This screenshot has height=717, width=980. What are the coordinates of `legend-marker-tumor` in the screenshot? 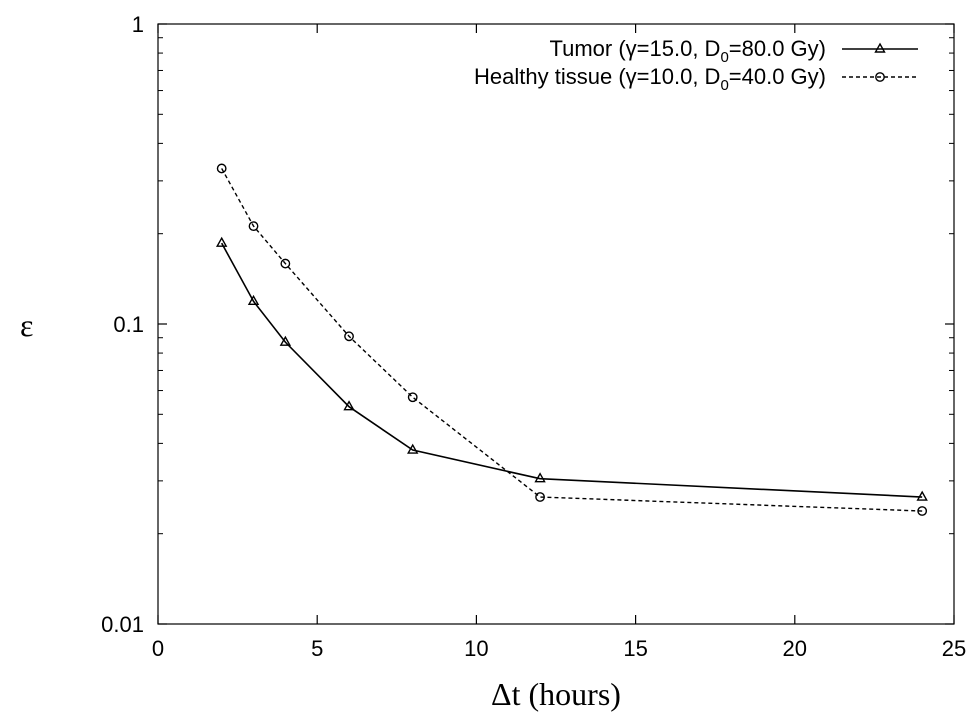 It's located at (880, 47).